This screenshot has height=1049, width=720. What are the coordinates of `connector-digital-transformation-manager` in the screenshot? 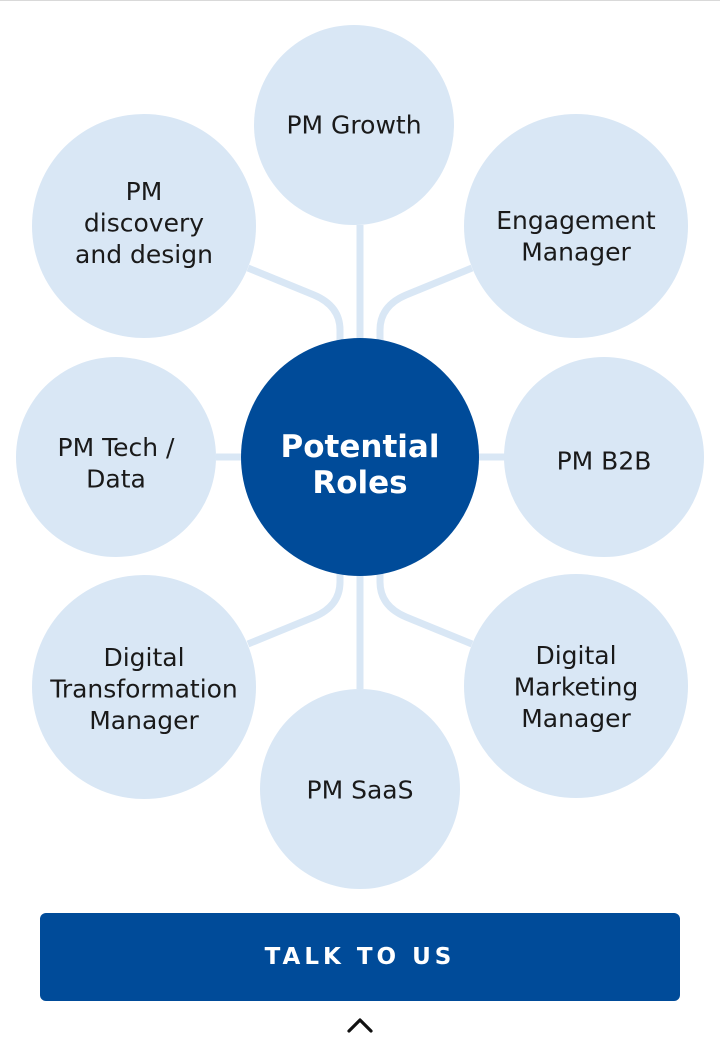 It's located at (295, 609).